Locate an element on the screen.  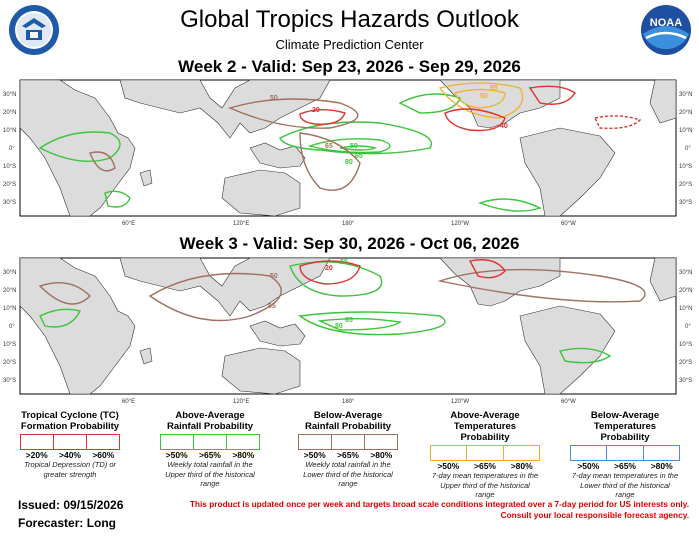
svg-text: 40 is located at coordinates (504, 126).